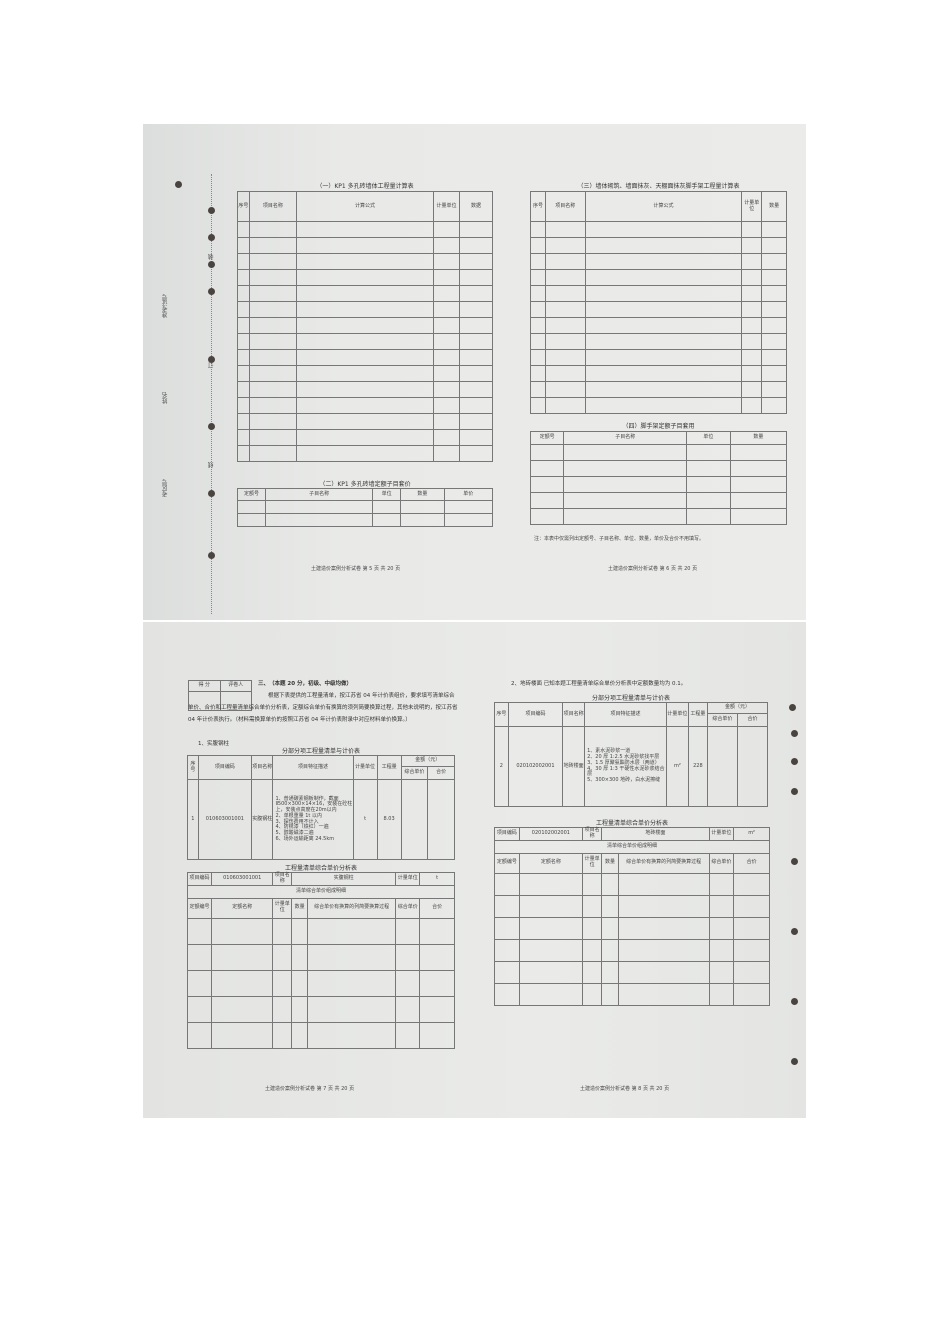 This screenshot has height=1344, width=950. I want to click on total-field, so click(752, 766).